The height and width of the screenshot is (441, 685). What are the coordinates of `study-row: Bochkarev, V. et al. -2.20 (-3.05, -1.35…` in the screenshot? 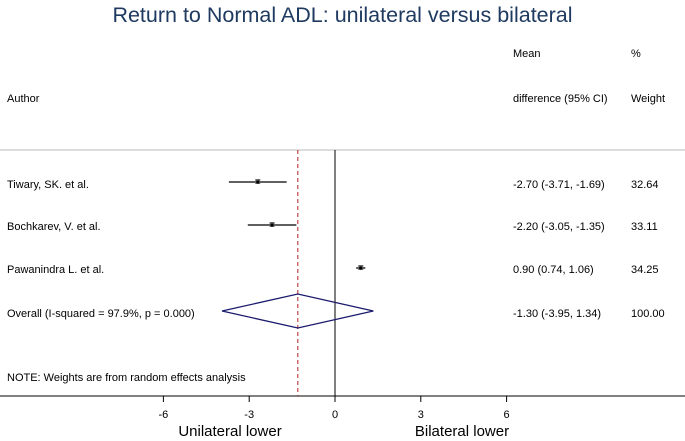 It's located at (332, 227).